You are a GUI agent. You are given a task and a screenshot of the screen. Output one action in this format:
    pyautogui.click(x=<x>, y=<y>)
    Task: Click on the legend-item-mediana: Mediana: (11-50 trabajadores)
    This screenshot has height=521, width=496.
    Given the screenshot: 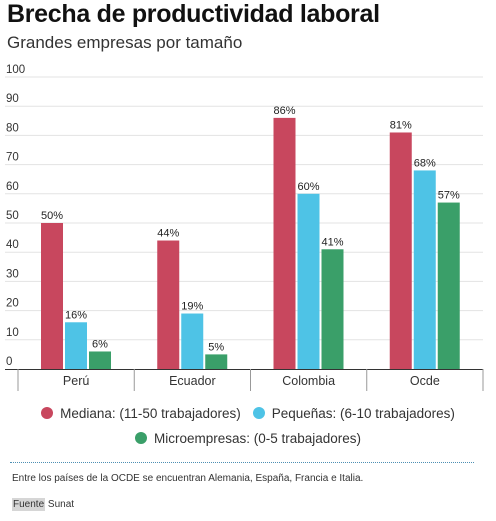 What is the action you would take?
    pyautogui.click(x=141, y=413)
    